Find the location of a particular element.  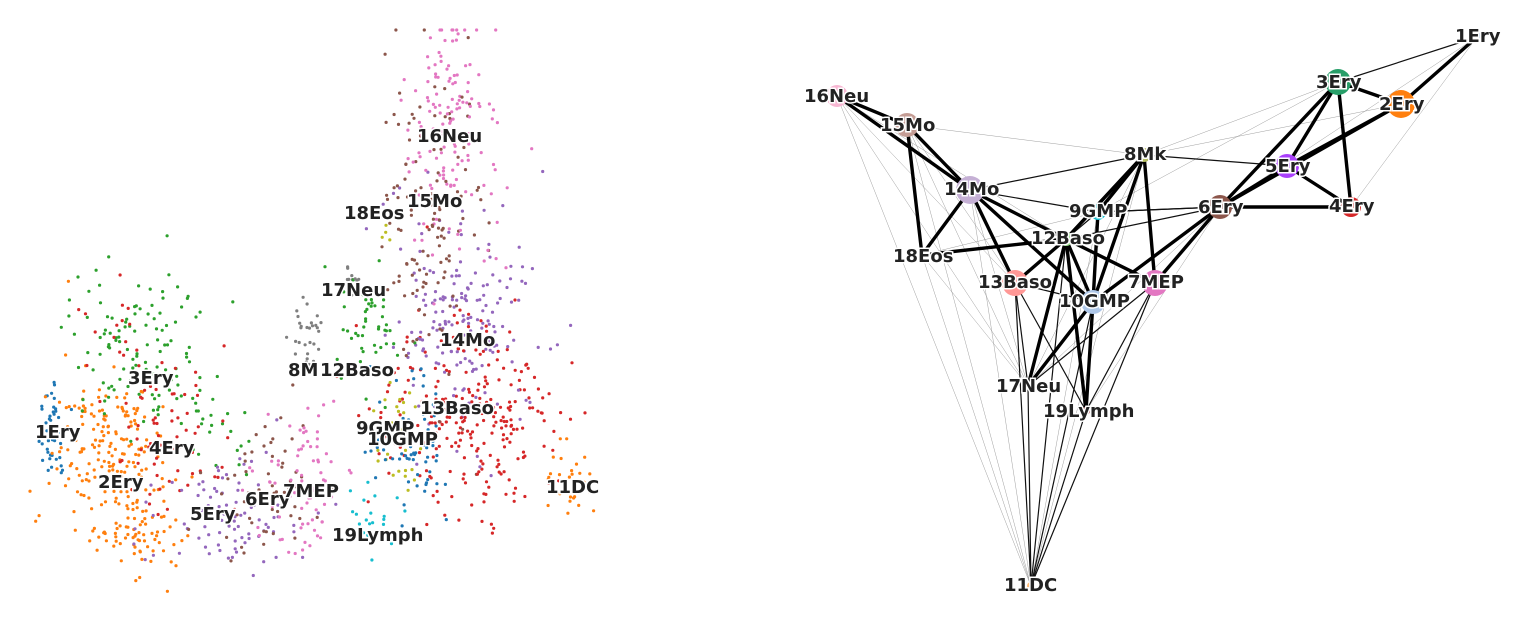

umap-cell-12Baso is located at coordinates (385, 330).